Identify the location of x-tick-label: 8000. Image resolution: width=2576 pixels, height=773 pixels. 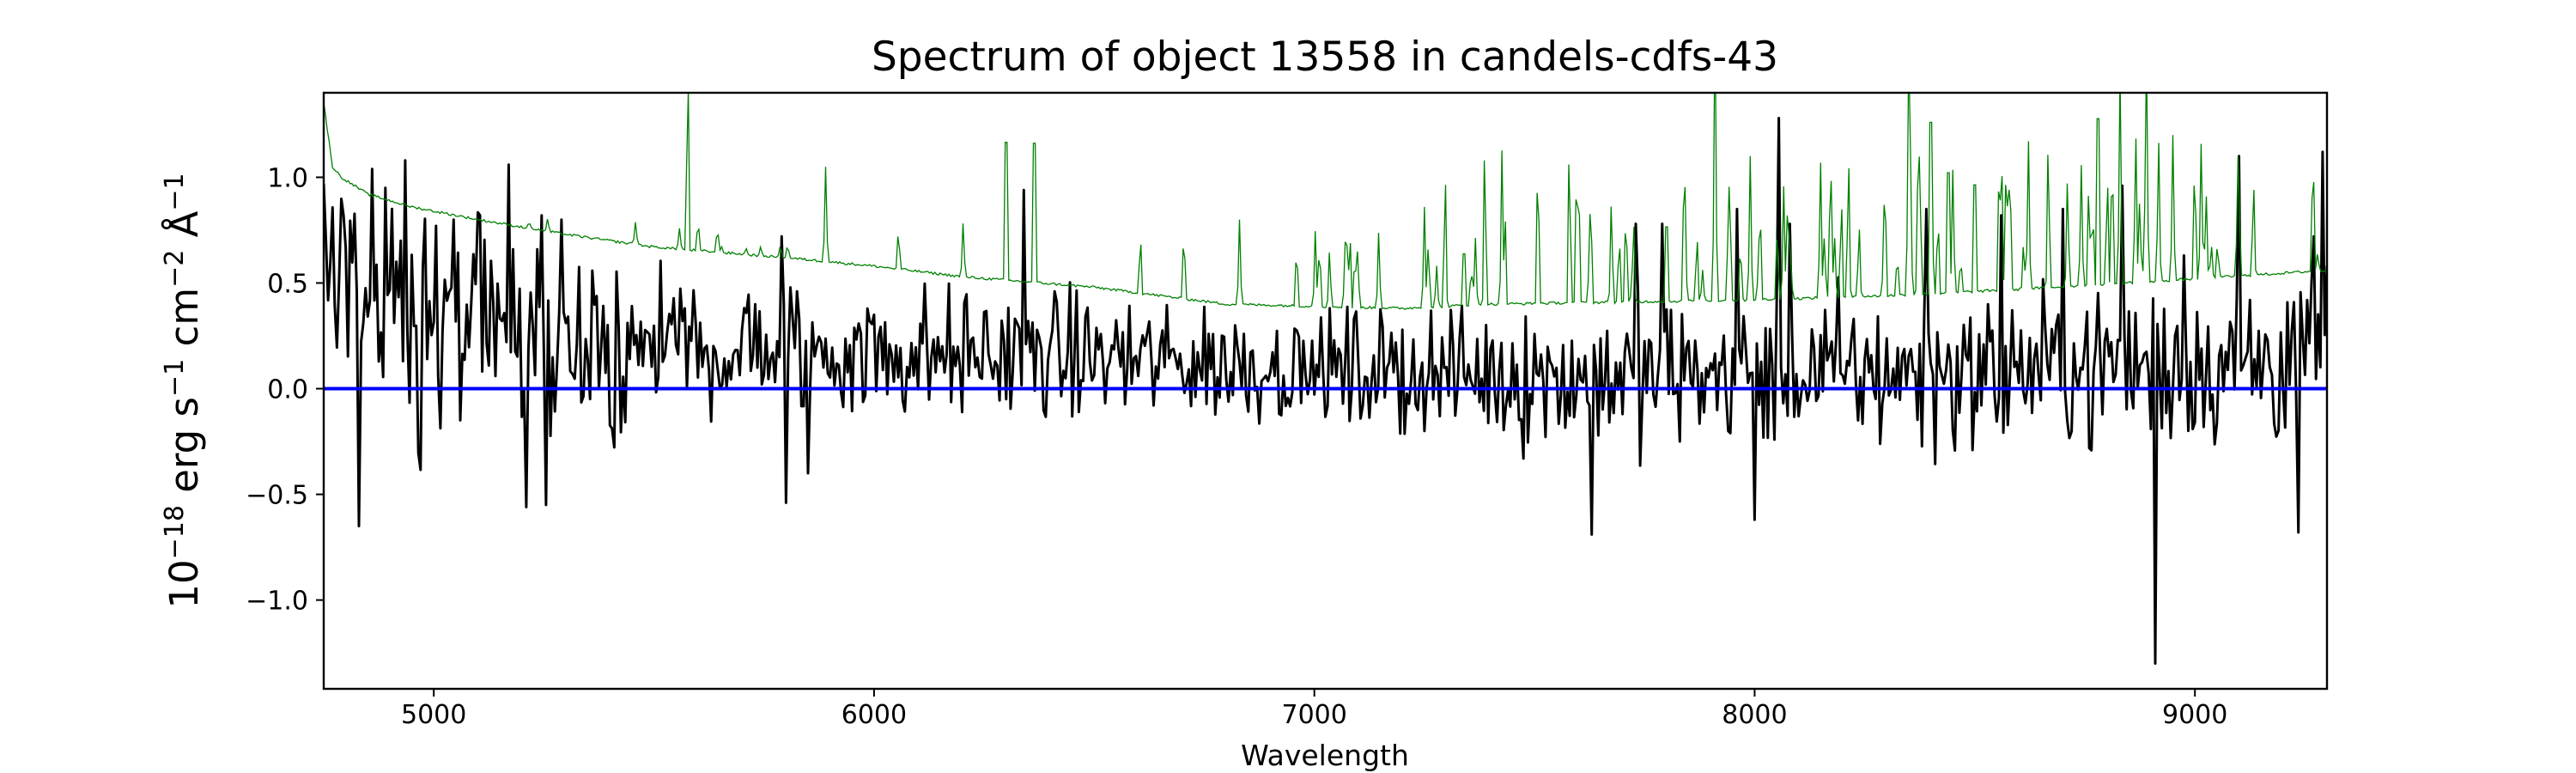
(1755, 715).